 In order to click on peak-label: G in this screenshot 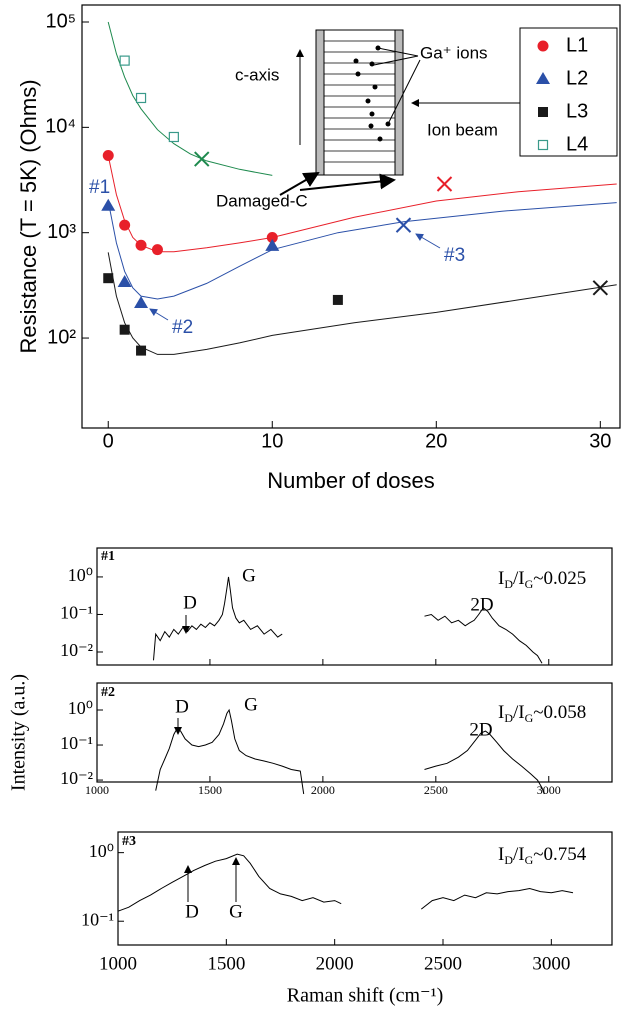, I will do `click(236, 911)`.